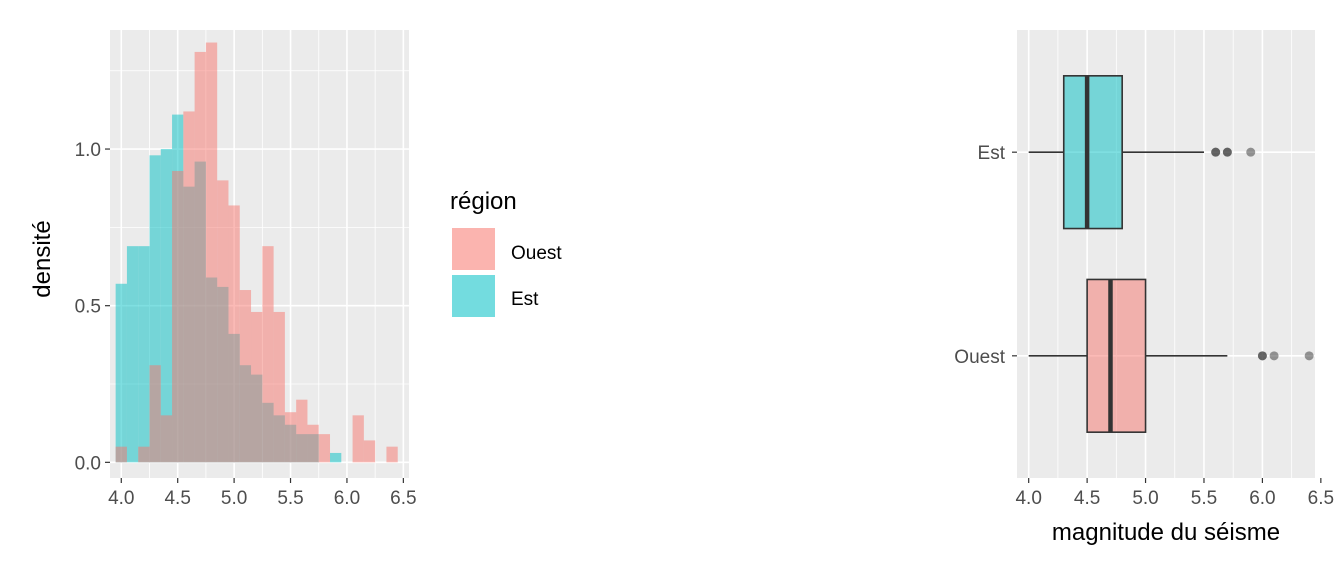 This screenshot has width=1344, height=576. I want to click on boxplot-x-tick-label: 6.5, so click(1321, 498).